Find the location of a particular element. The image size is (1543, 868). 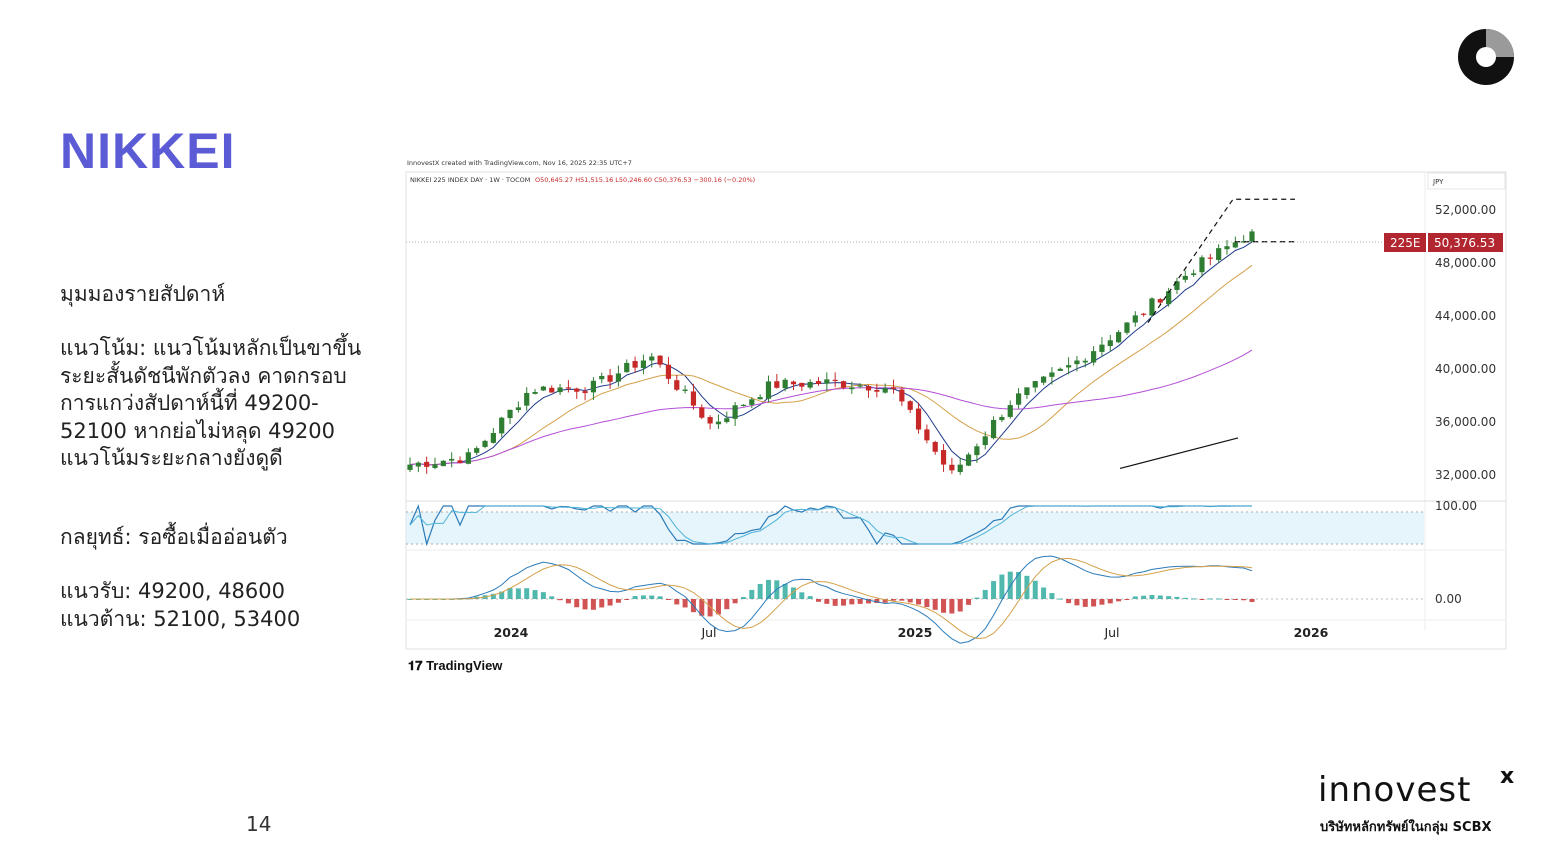

stochastic-d-line is located at coordinates (830, 525).